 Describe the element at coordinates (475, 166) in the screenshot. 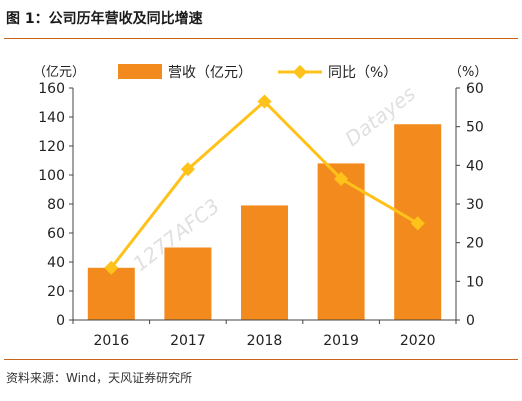

I see `right-tick-label: 40` at that location.